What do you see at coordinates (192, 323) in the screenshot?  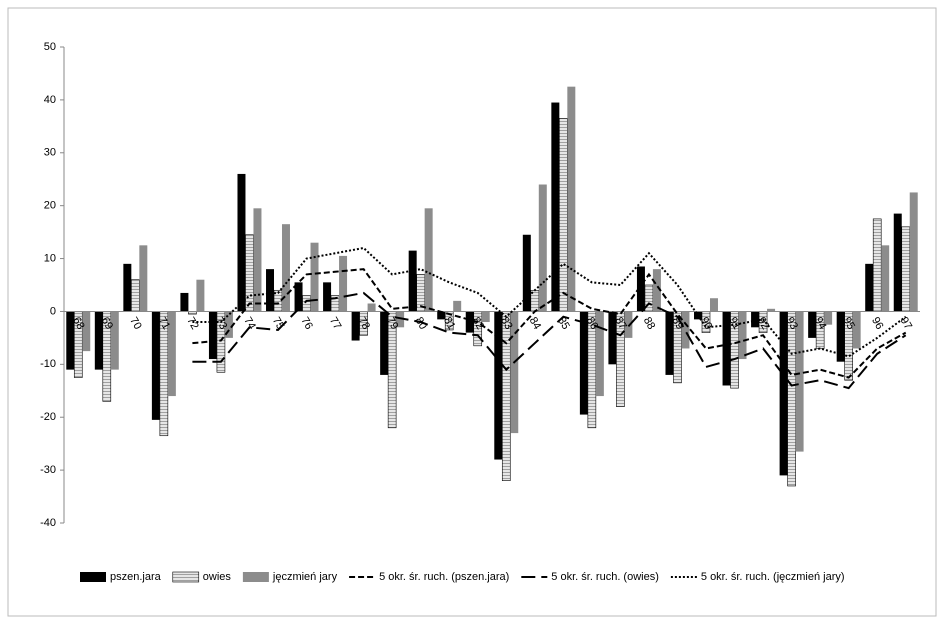 I see `x-tick-label: 72` at bounding box center [192, 323].